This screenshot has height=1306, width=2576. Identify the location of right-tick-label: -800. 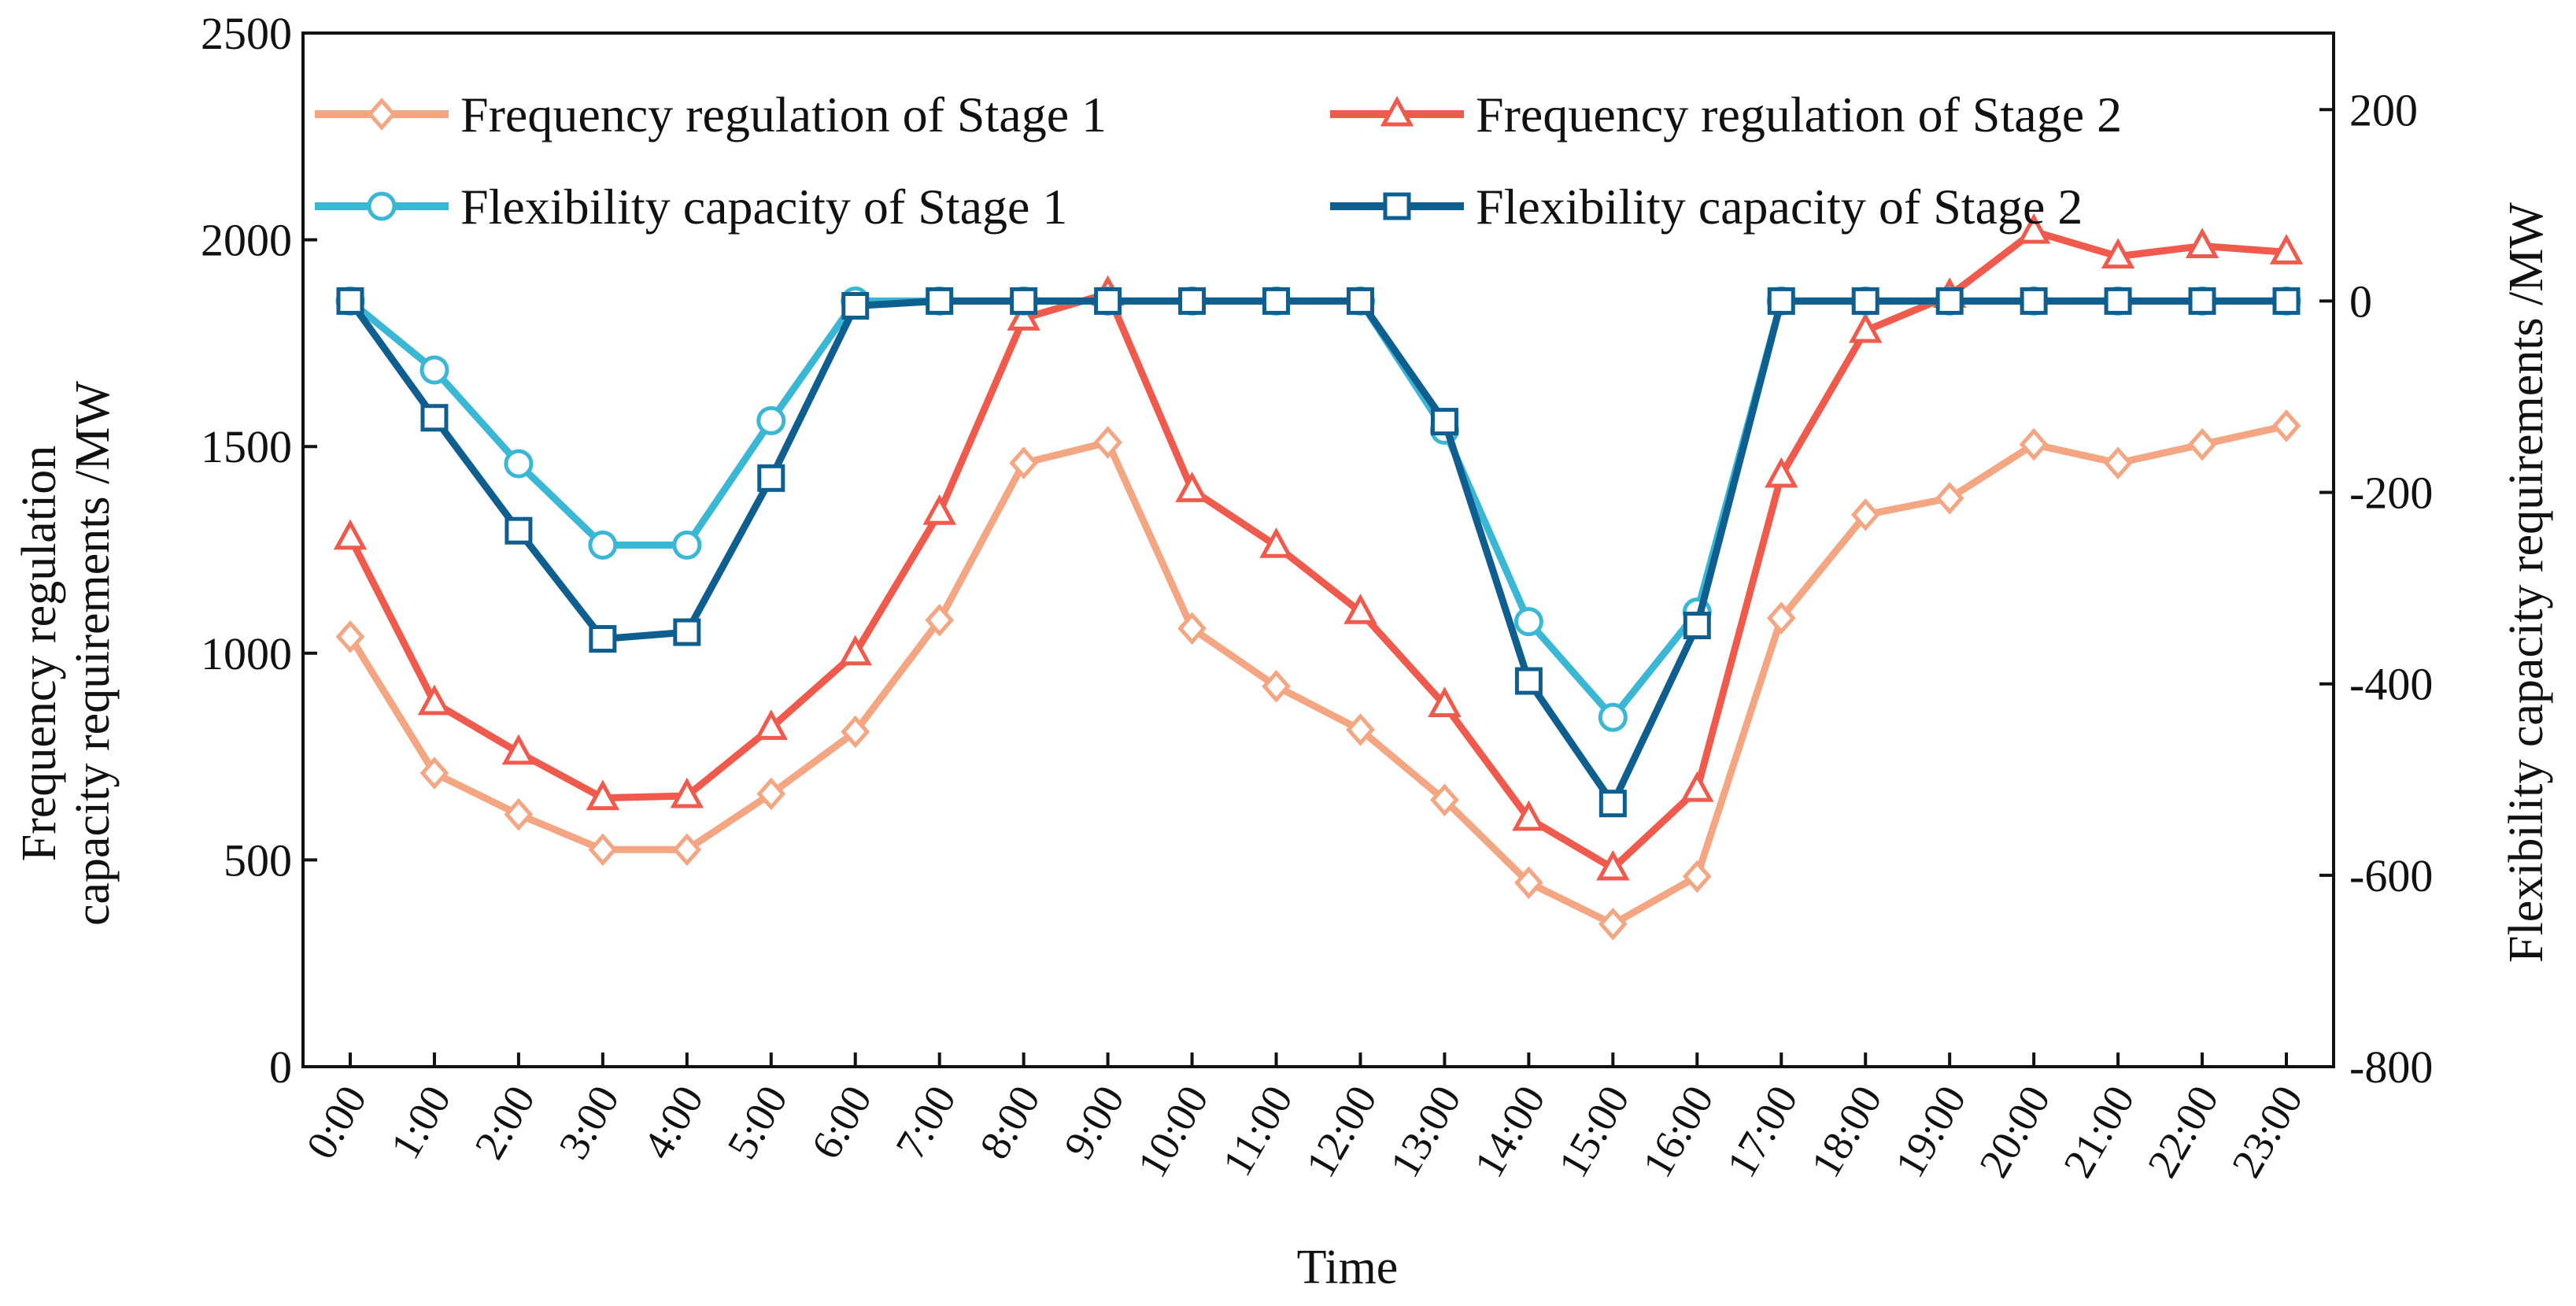
(2391, 1067).